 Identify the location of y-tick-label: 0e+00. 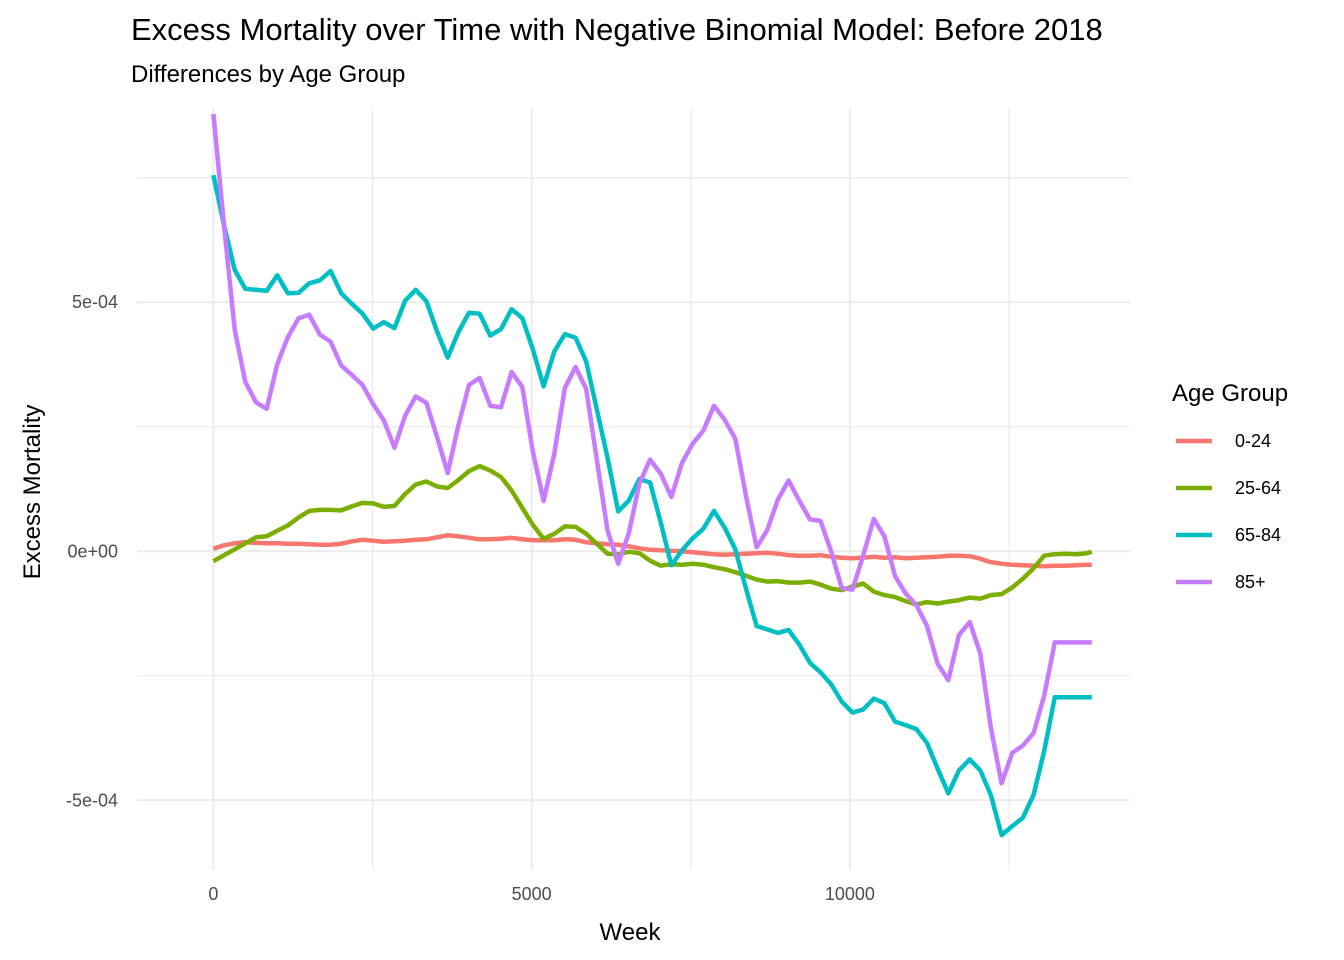
(92, 551).